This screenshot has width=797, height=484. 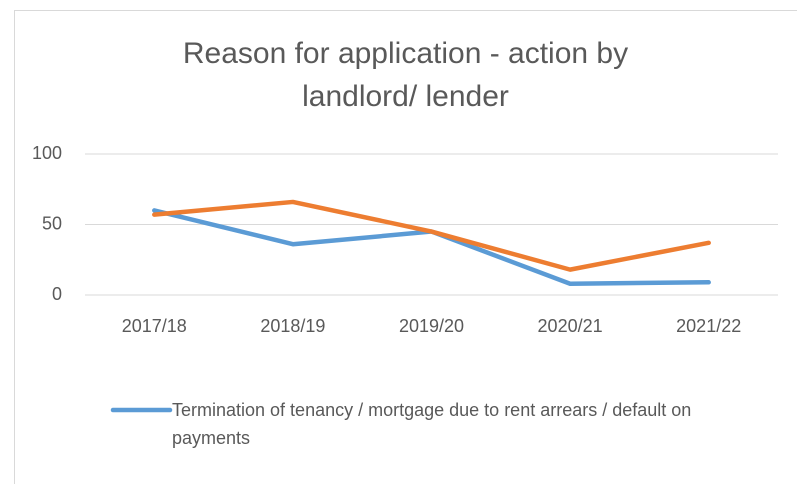 I want to click on x-tick-label: 2021/22, so click(x=708, y=326).